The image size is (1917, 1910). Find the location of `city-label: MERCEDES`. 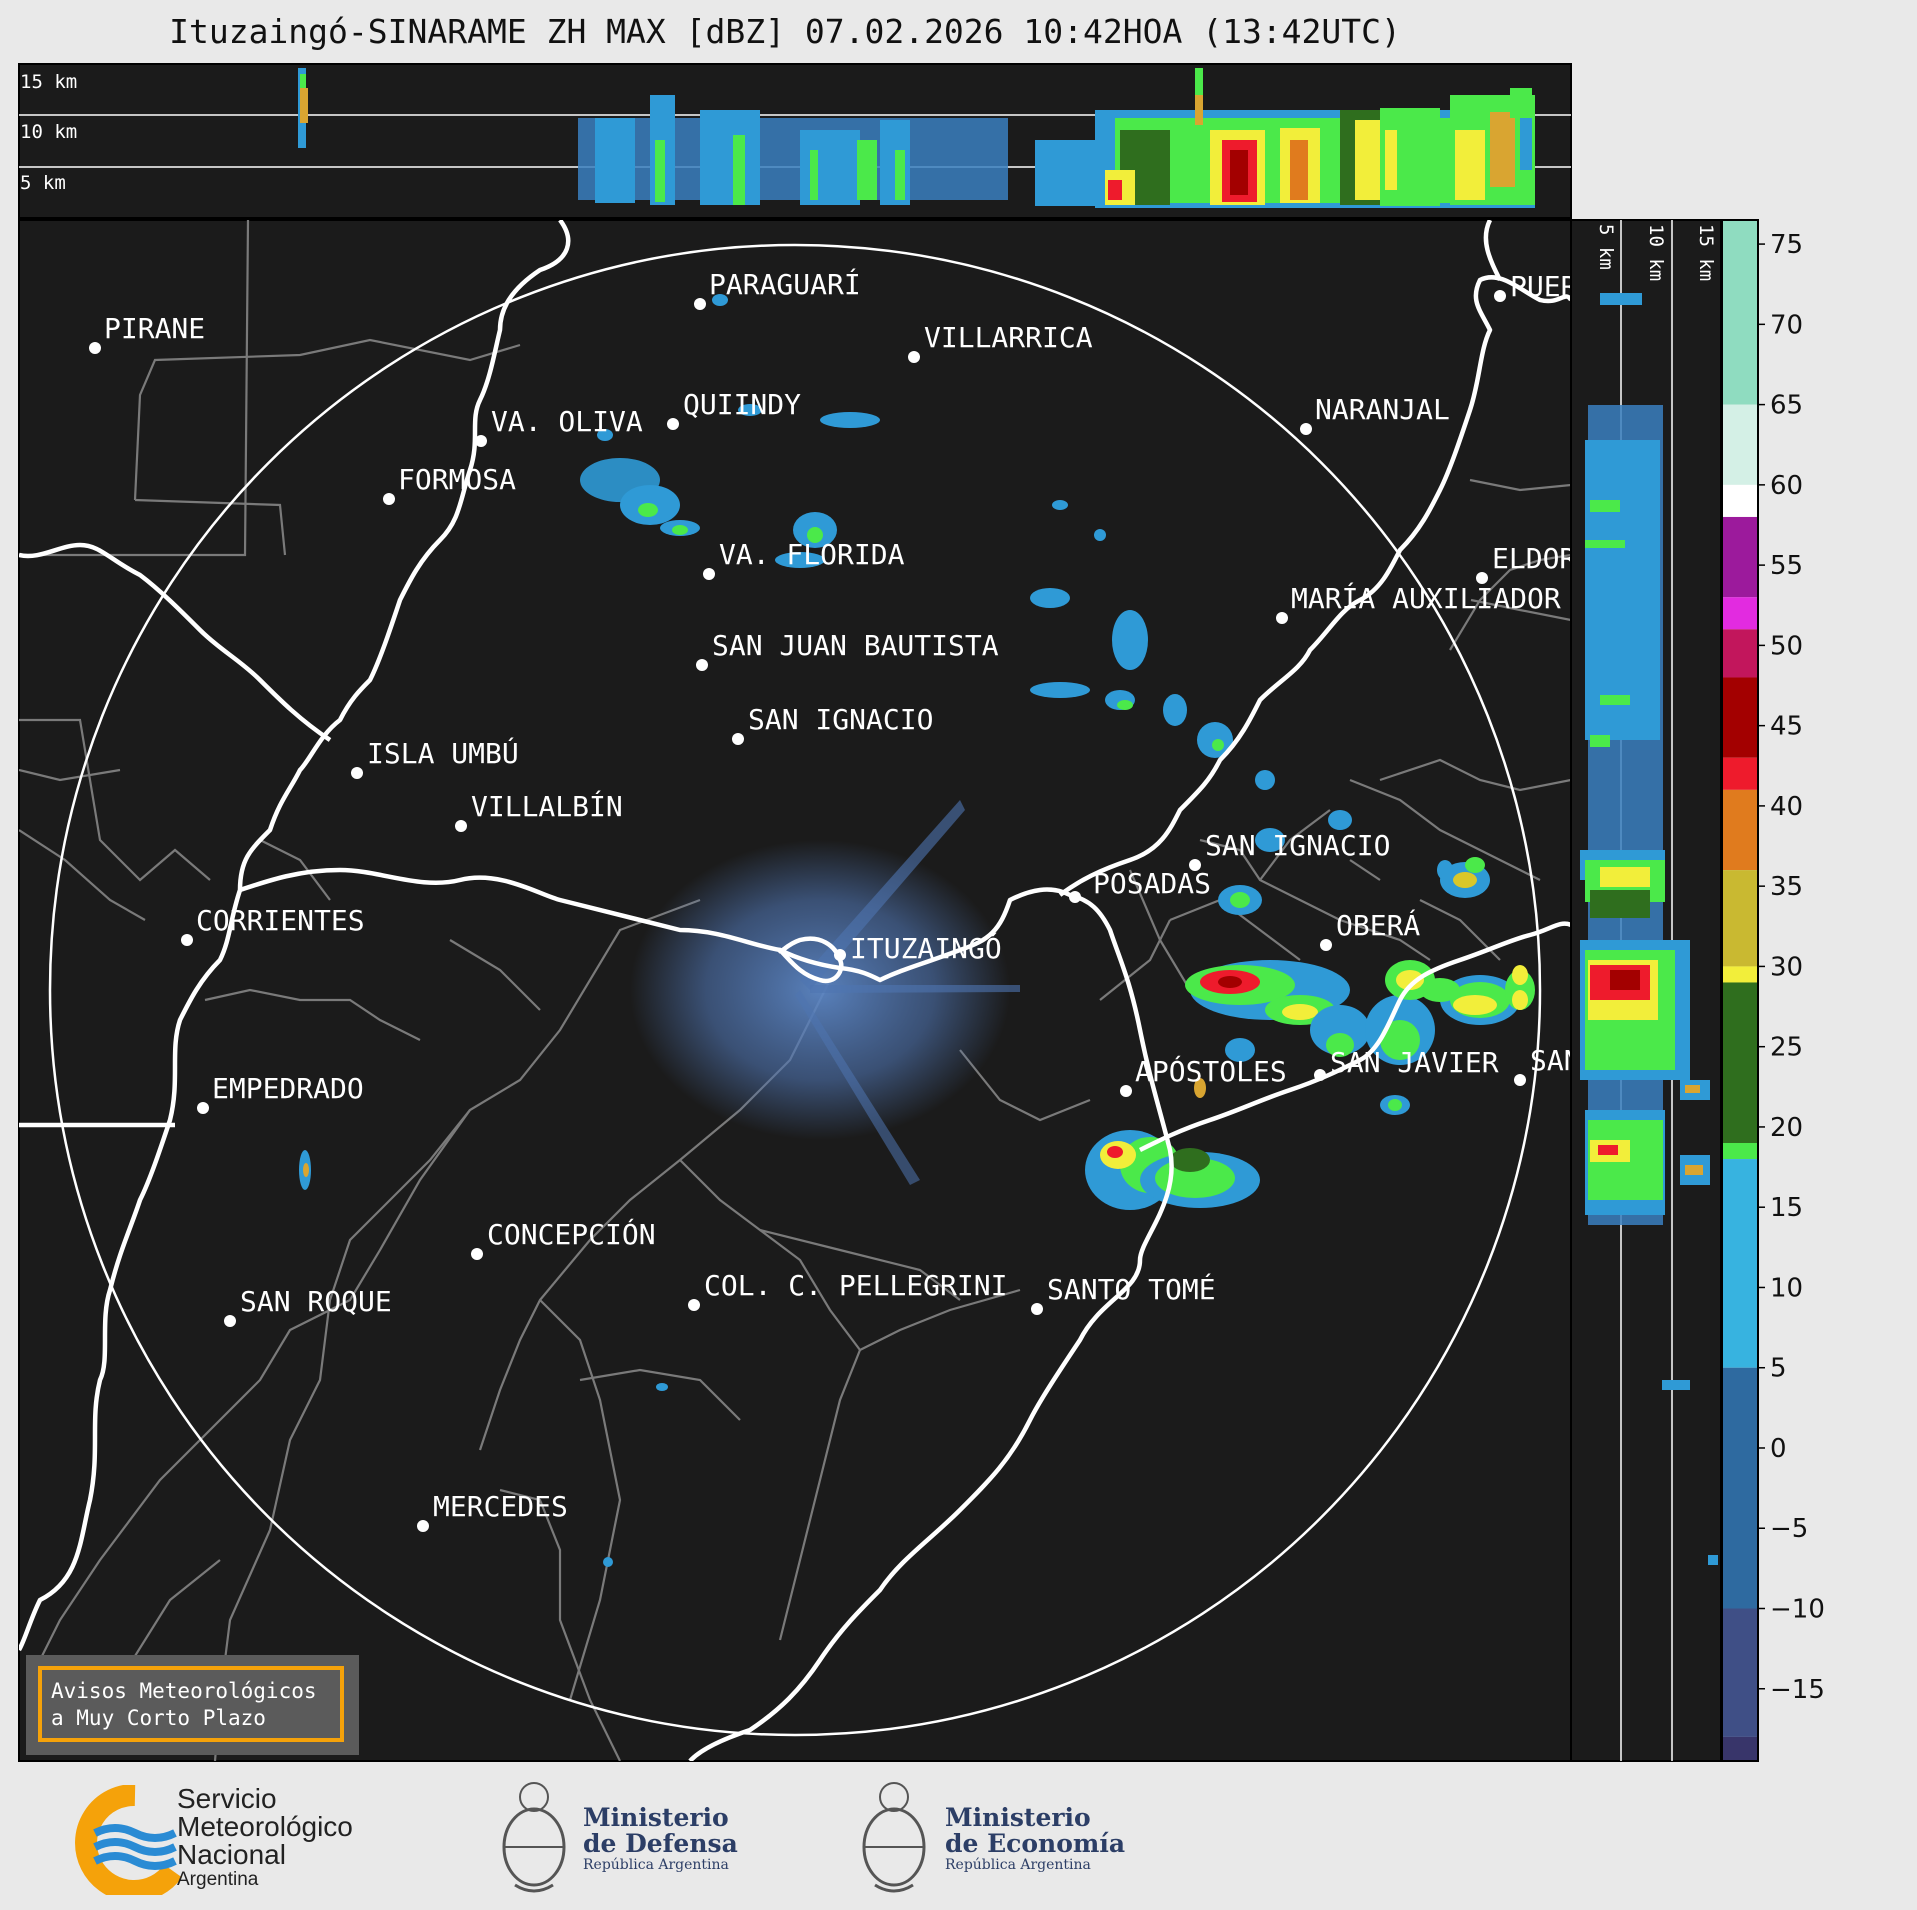

city-label: MERCEDES is located at coordinates (500, 1506).